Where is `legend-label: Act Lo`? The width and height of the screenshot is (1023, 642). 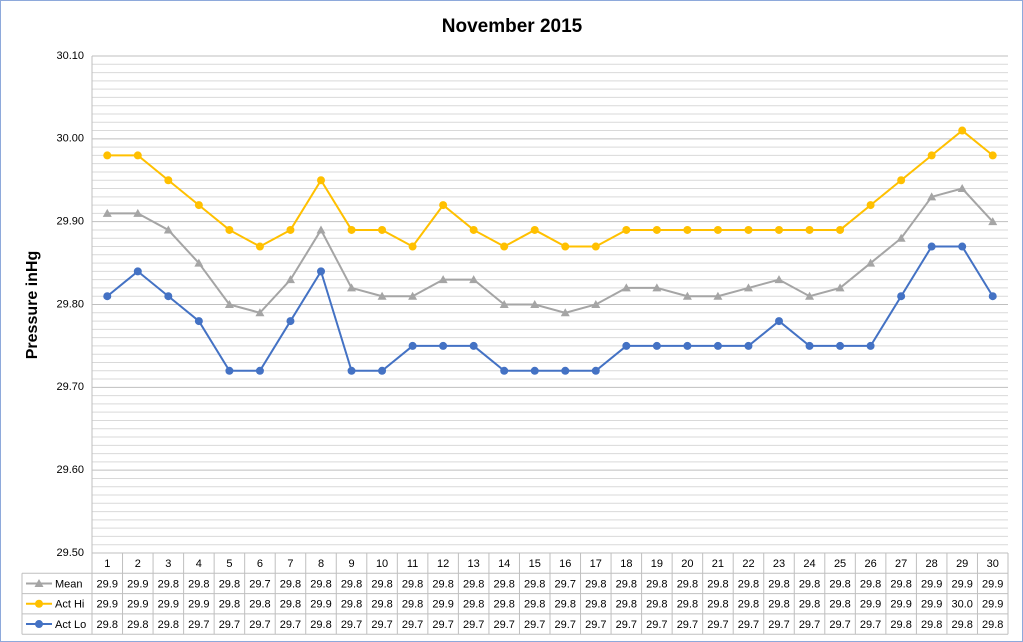
legend-label: Act Lo is located at coordinates (70, 625).